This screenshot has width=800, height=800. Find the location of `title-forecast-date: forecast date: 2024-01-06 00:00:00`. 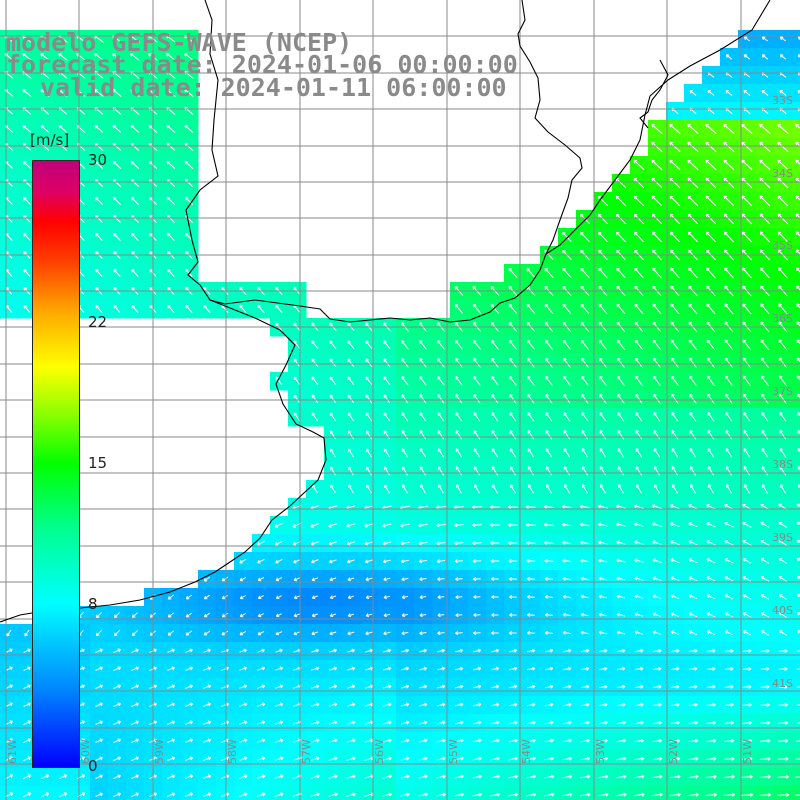

title-forecast-date: forecast date: 2024-01-06 00:00:00 is located at coordinates (262, 64).